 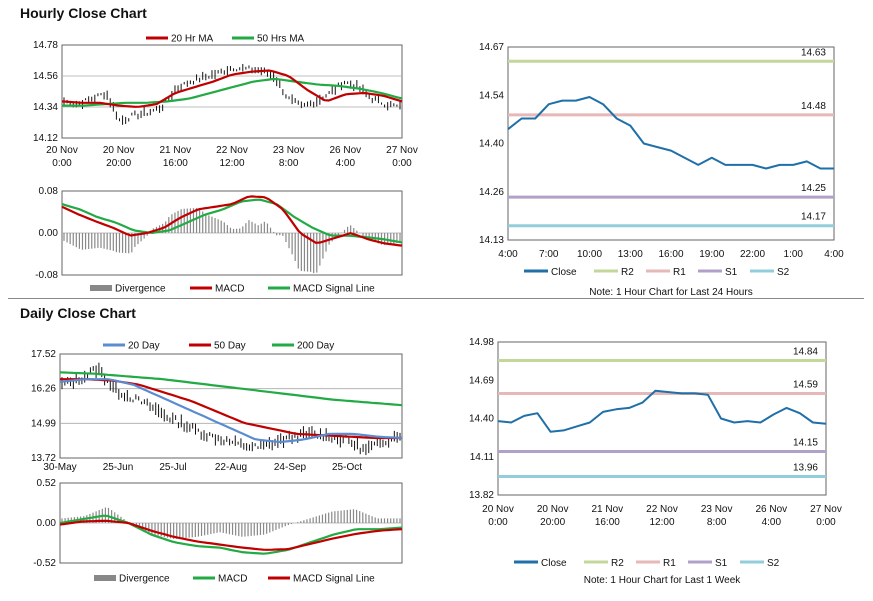 What do you see at coordinates (232, 150) in the screenshot?
I see `hourly-price-xtick-date: 22 Nov` at bounding box center [232, 150].